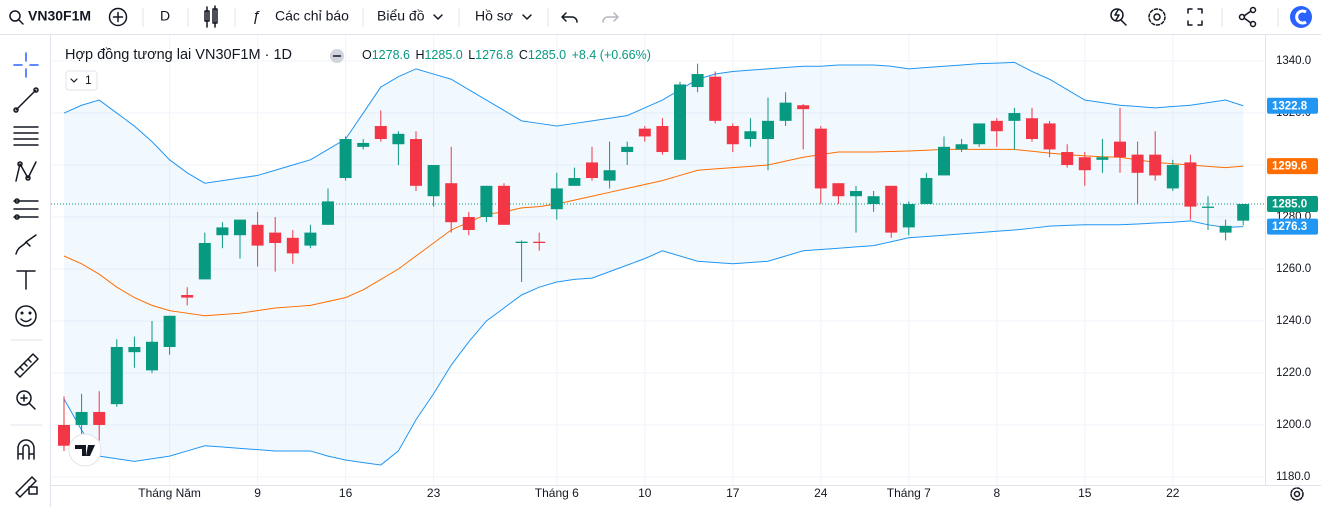 The image size is (1321, 507). Describe the element at coordinates (256, 16) in the screenshot. I see `fx-icon: ƒ` at that location.